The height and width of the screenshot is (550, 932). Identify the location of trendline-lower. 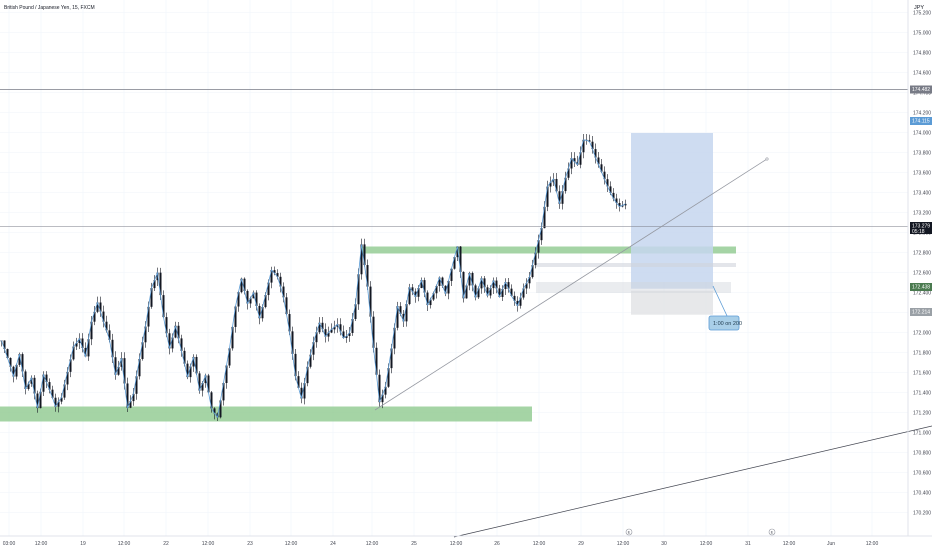
(692, 481).